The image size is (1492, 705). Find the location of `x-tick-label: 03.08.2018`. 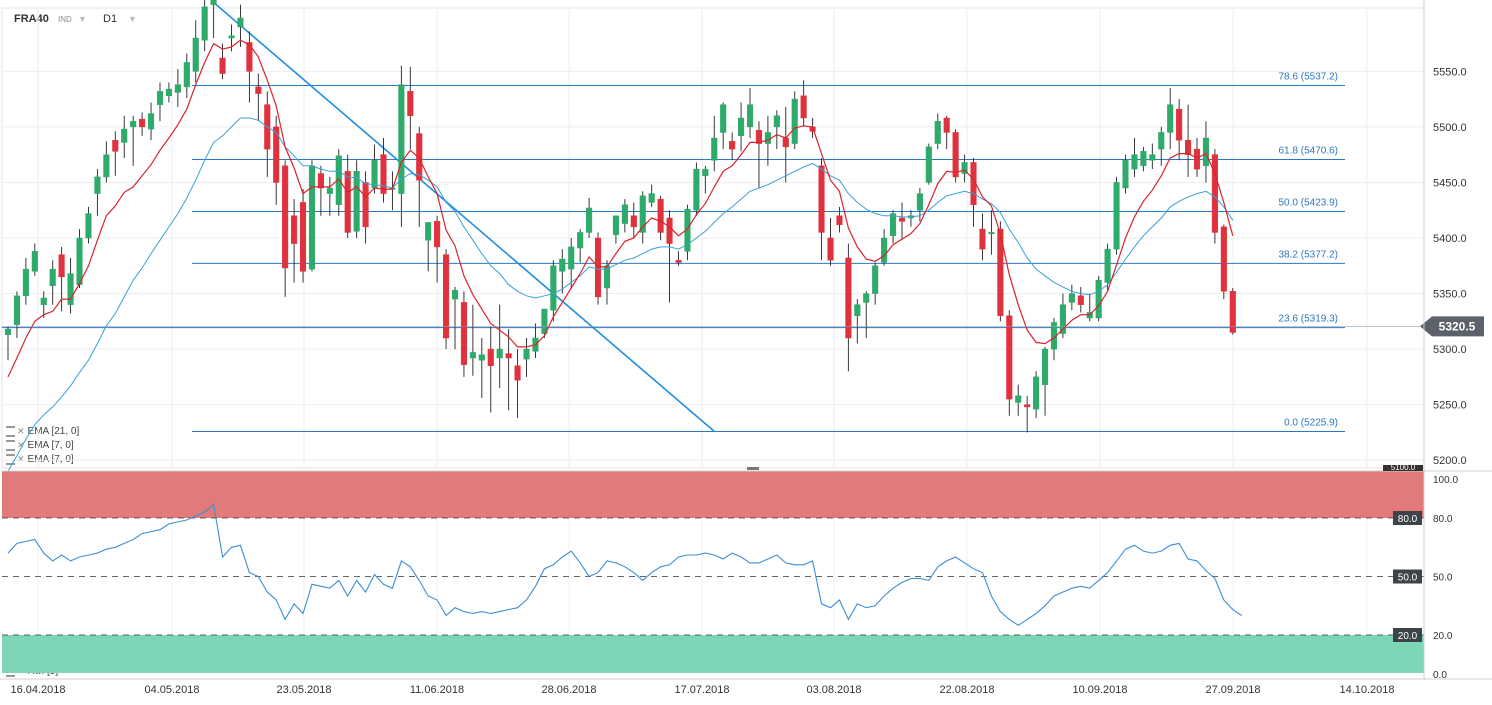

x-tick-label: 03.08.2018 is located at coordinates (833, 690).